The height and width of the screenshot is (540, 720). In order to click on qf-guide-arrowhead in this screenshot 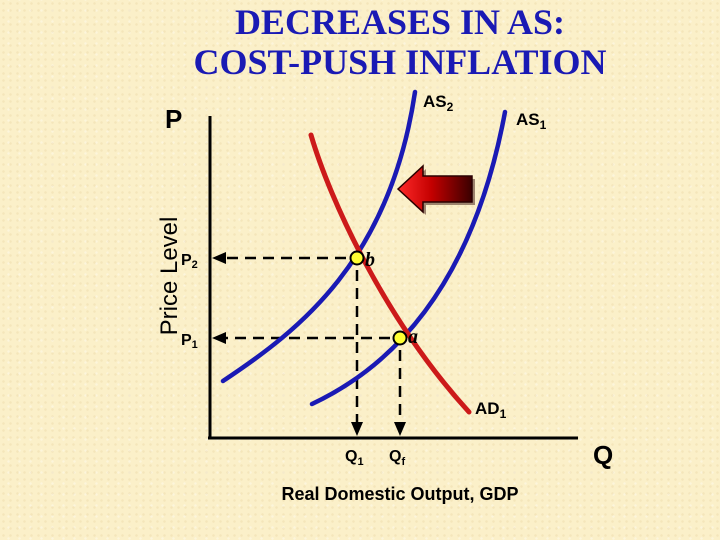, I will do `click(400, 429)`.